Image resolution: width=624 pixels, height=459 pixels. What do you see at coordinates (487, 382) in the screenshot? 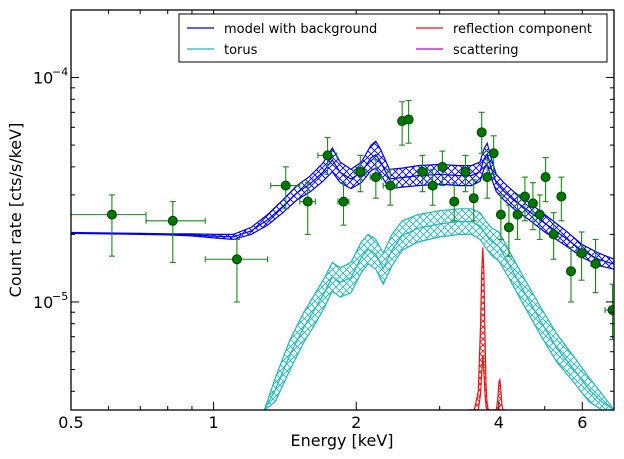
I see `reflection-lower-line` at bounding box center [487, 382].